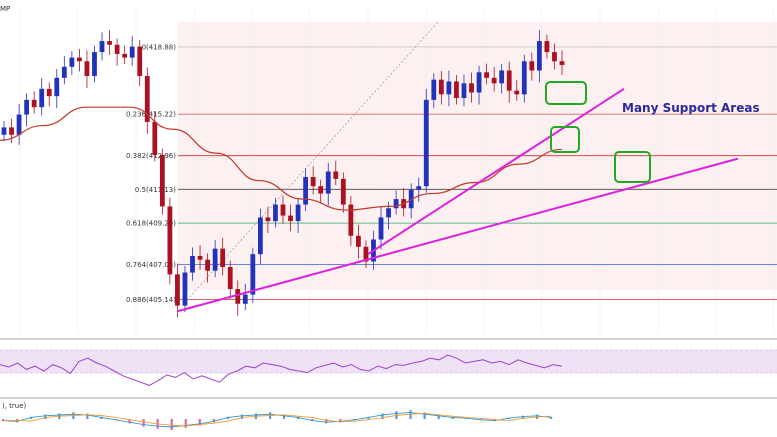  What do you see at coordinates (151, 224) in the screenshot?
I see `fib-level-label: 0.618(409.29)` at bounding box center [151, 224].